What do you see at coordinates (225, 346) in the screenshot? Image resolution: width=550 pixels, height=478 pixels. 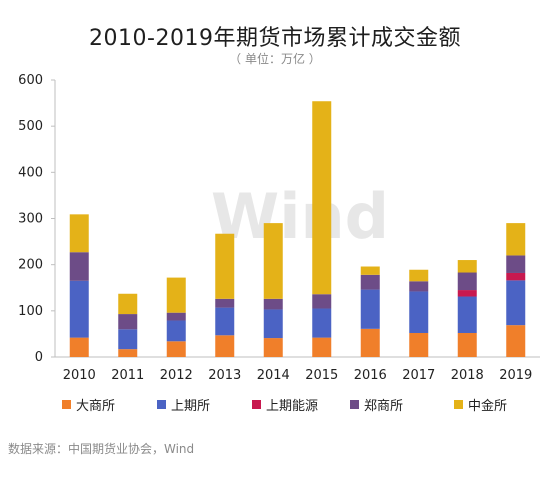 I see `bar-dalian-2013` at bounding box center [225, 346].